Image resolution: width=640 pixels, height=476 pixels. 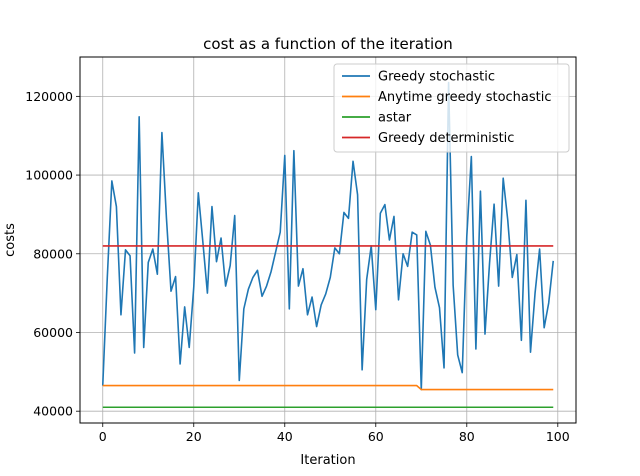 I want to click on series-line-anytime-greedy-stochastic, so click(x=328, y=387).